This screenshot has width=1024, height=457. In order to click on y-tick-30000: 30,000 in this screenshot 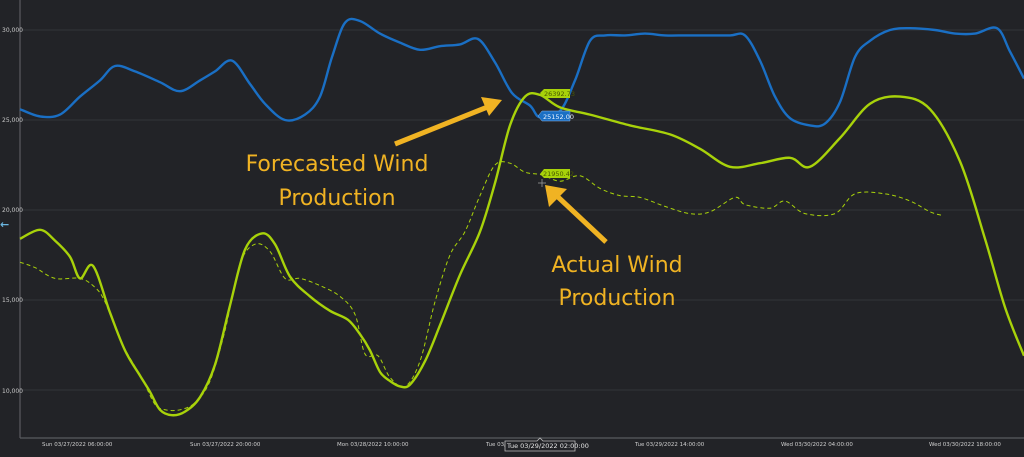, I will do `click(12, 30)`.